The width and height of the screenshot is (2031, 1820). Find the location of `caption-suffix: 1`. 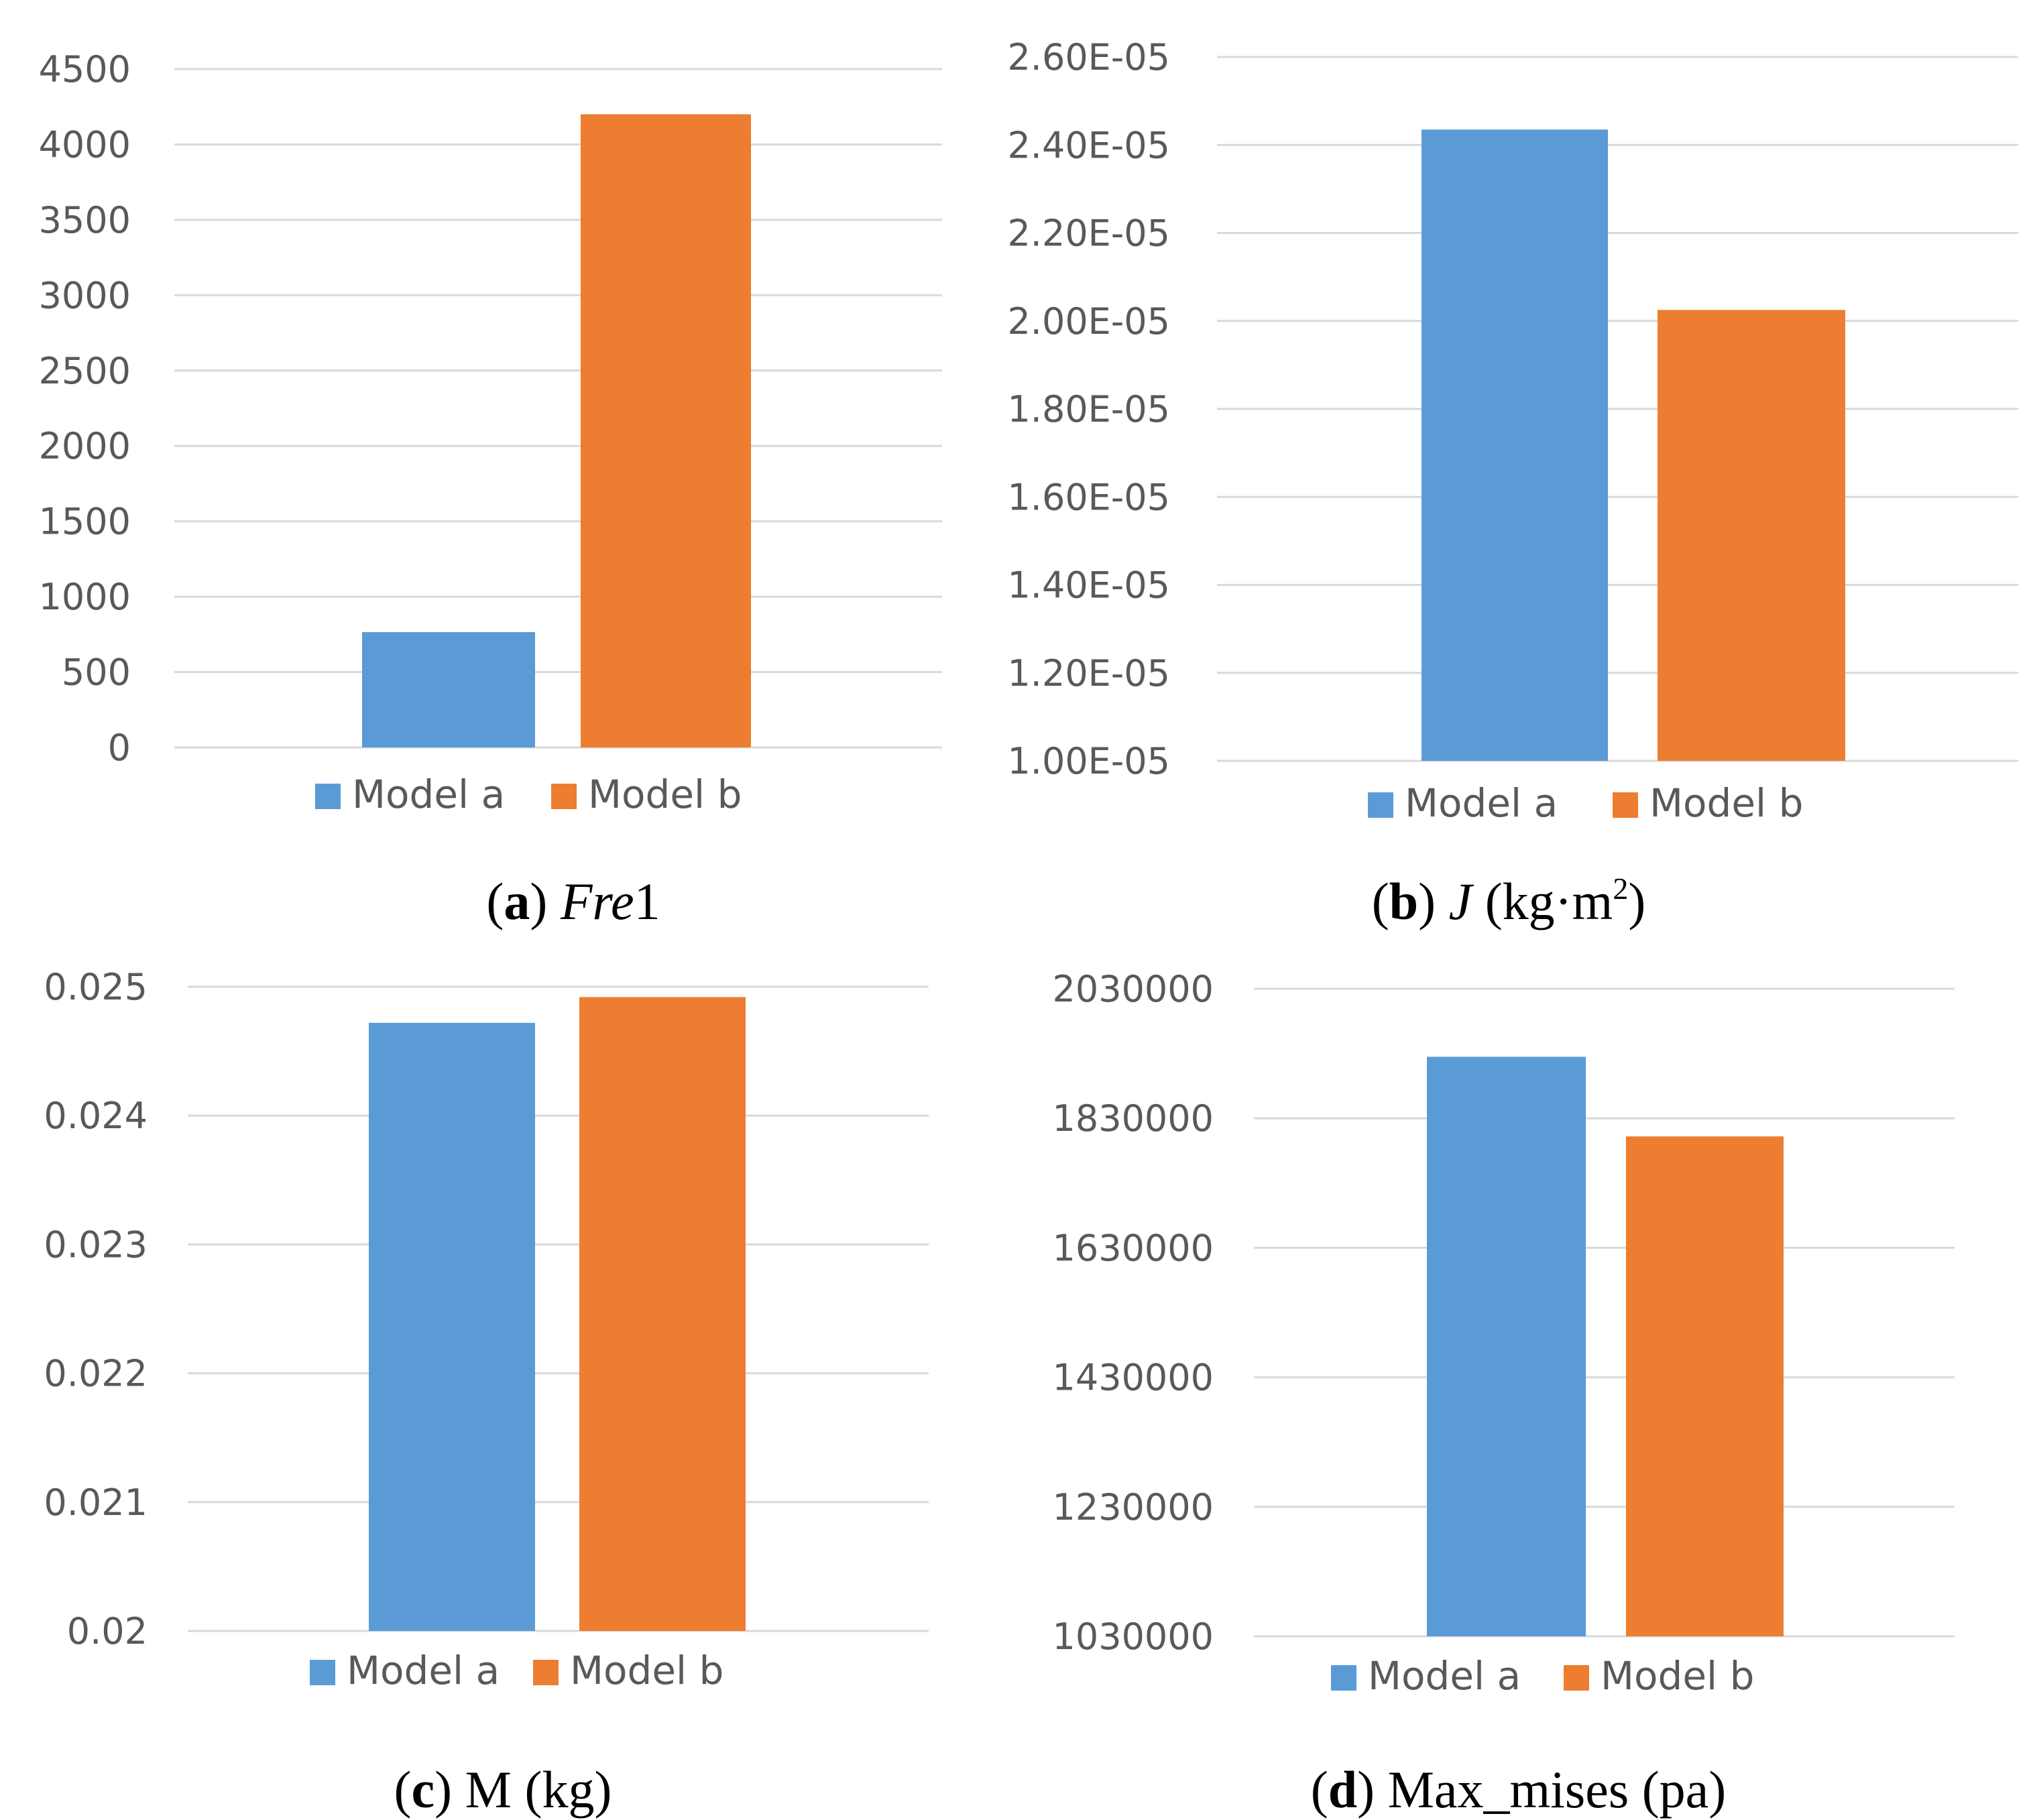

caption-suffix: 1 is located at coordinates (647, 901).